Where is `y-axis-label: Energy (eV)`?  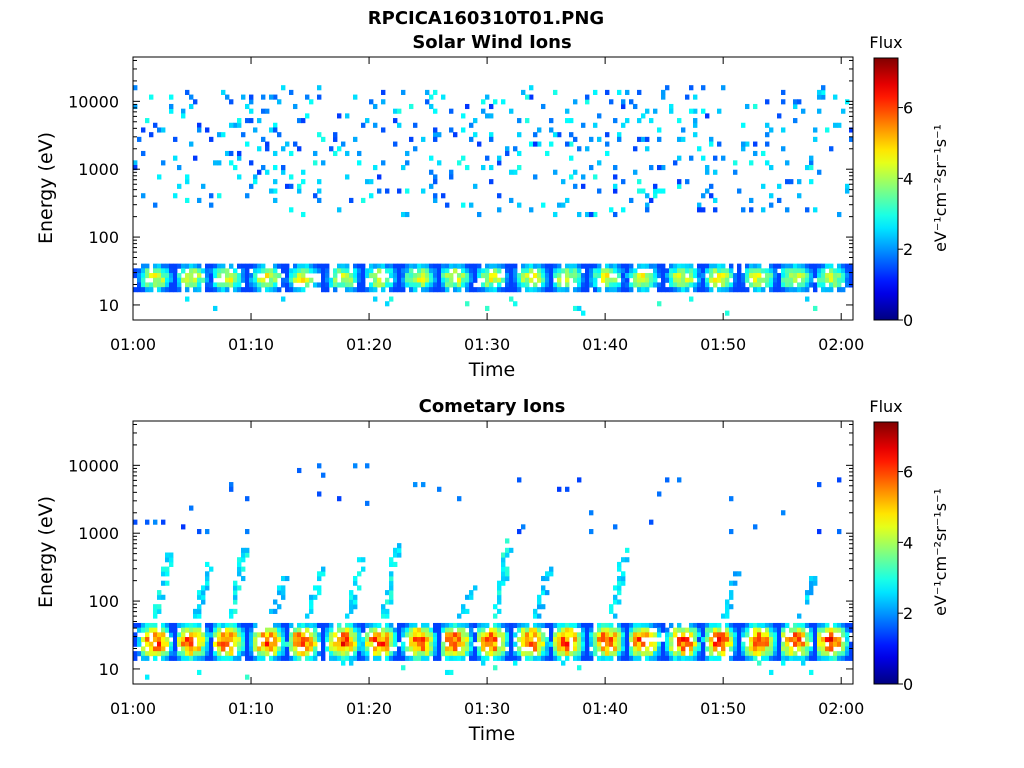
y-axis-label: Energy (eV) is located at coordinates (46, 552).